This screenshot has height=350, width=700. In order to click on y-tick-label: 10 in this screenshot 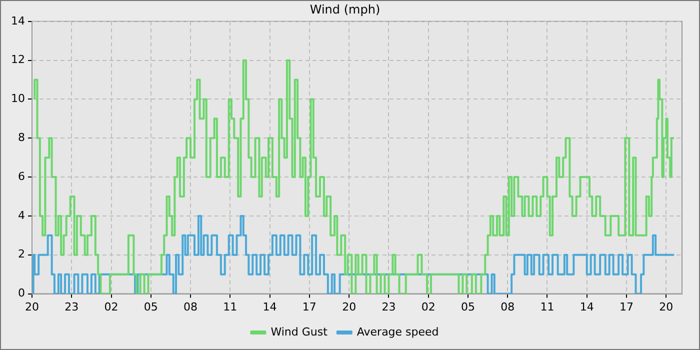, I will do `click(17, 99)`.